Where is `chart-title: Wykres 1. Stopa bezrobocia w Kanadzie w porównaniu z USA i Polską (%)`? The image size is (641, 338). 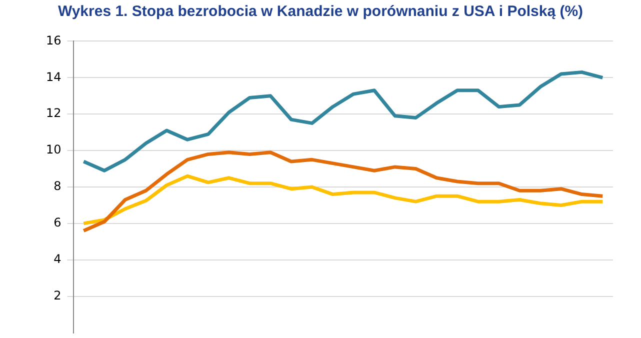
chart-title: Wykres 1. Stopa bezrobocia w Kanadzie w porównaniu z USA i Polską (%) is located at coordinates (320, 12).